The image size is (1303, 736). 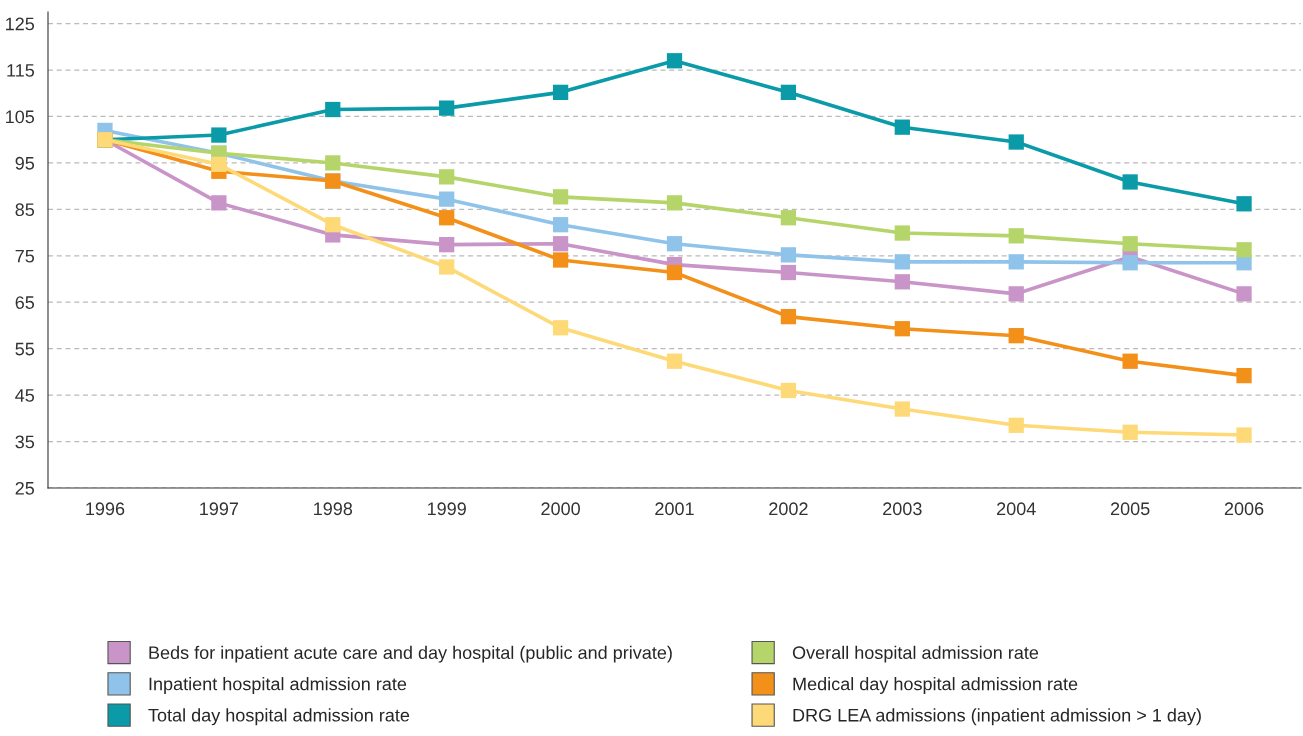 What do you see at coordinates (25, 302) in the screenshot?
I see `y-tick-label: 65` at bounding box center [25, 302].